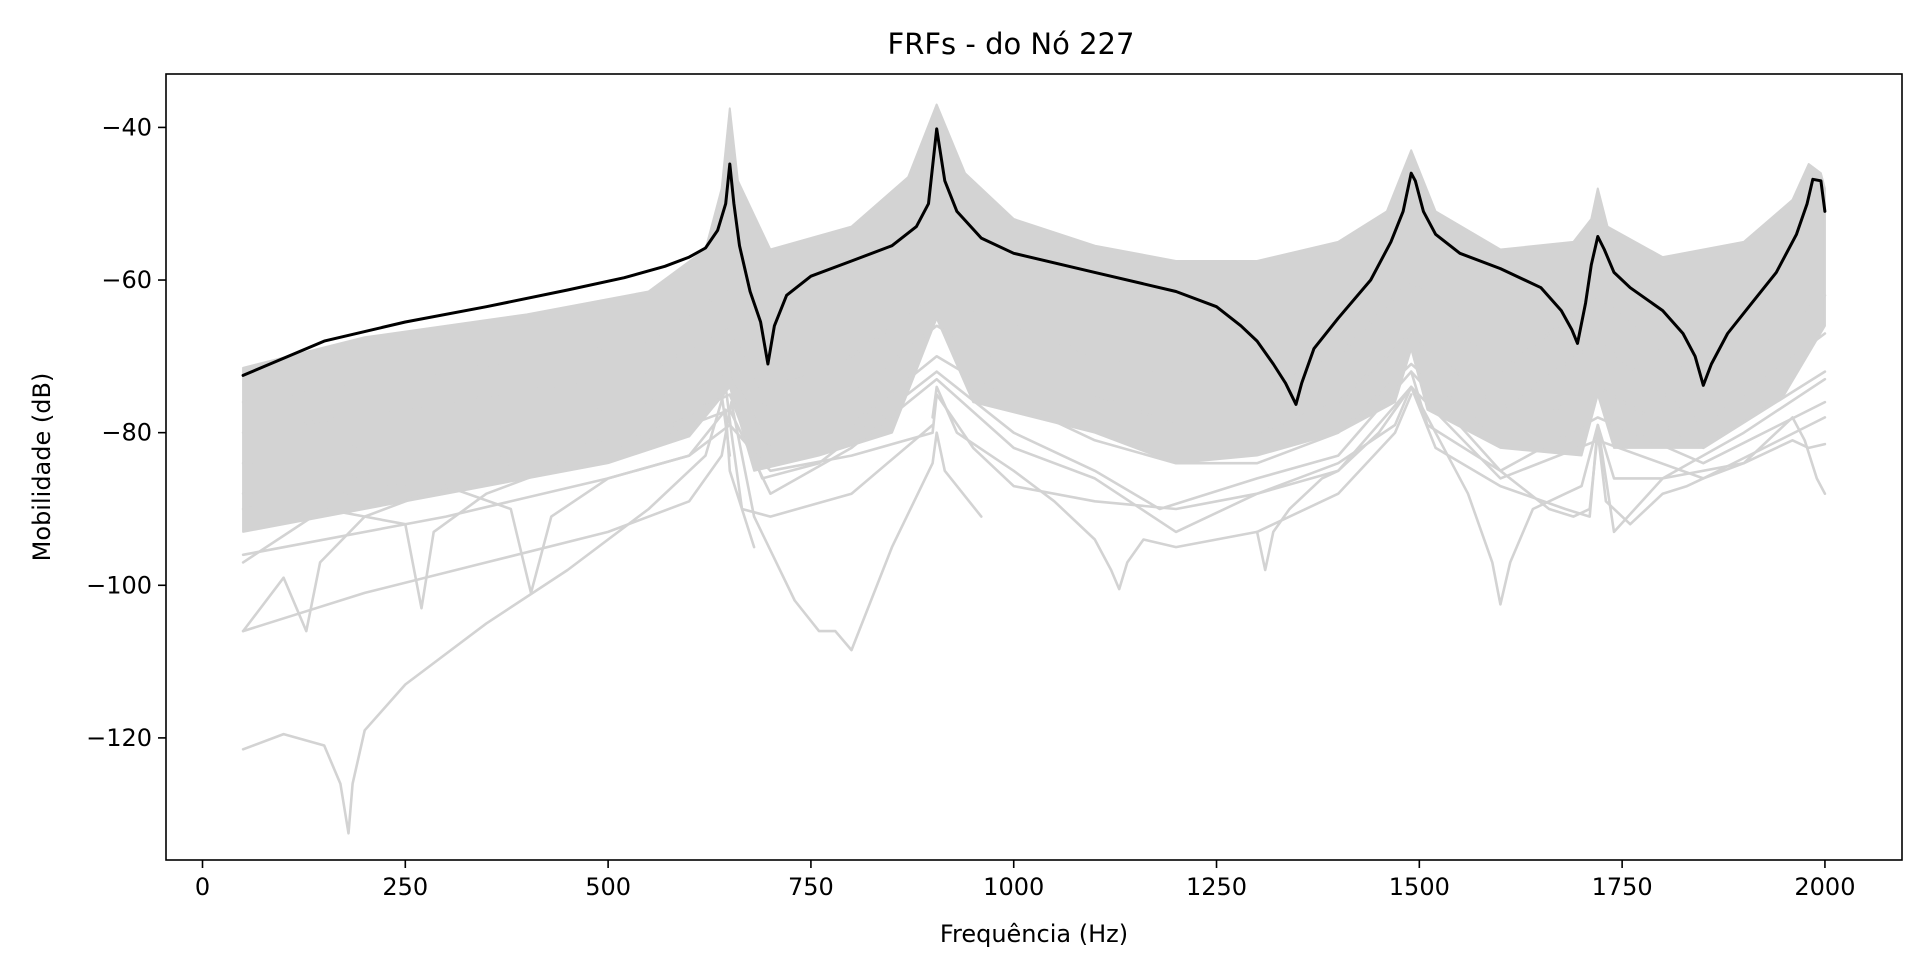 The height and width of the screenshot is (975, 1920). What do you see at coordinates (1824, 887) in the screenshot?
I see `x-tick-label: 2000` at bounding box center [1824, 887].